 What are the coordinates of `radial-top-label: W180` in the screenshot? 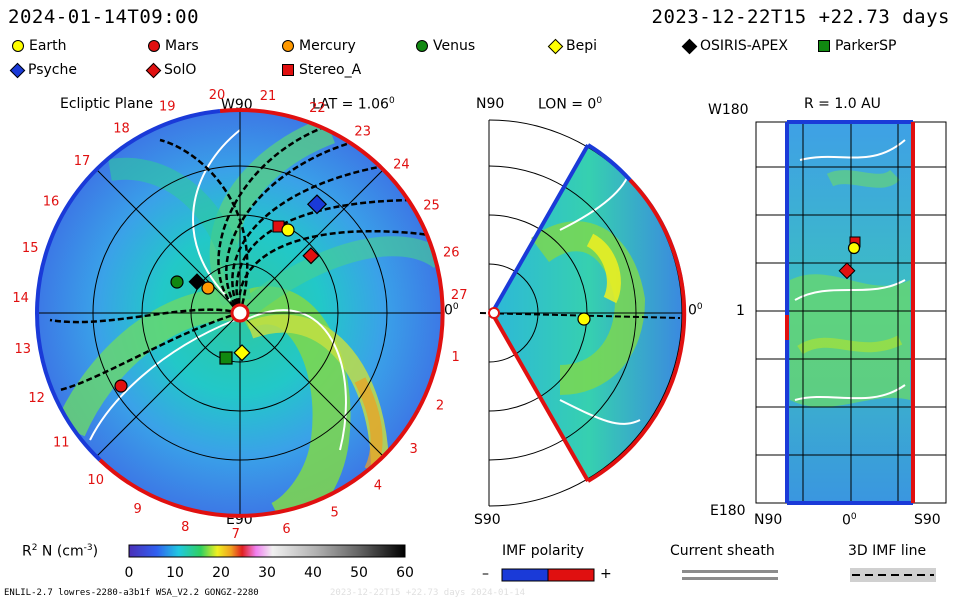 It's located at (728, 110).